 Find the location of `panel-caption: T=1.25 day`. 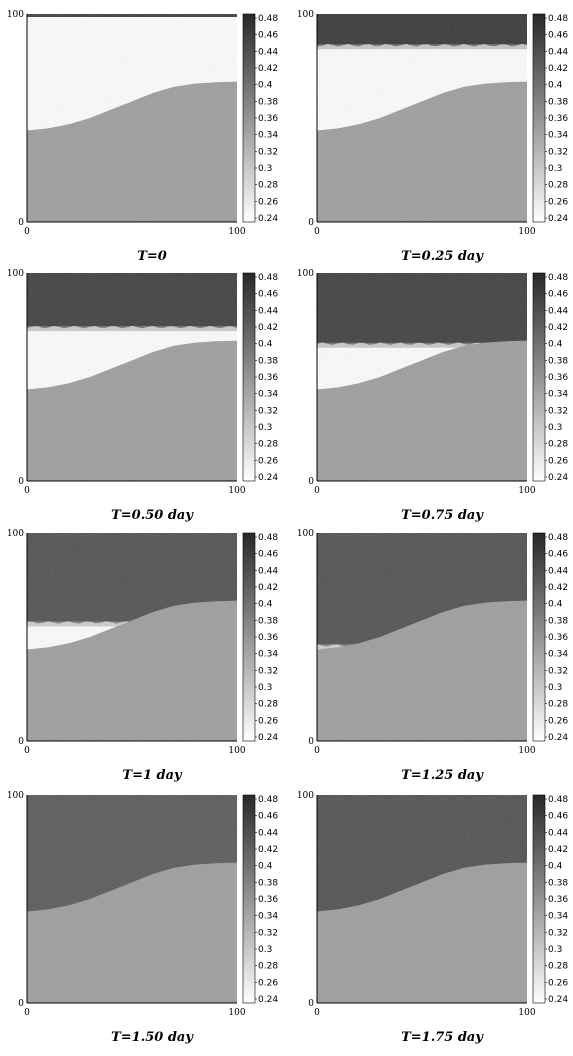

panel-caption: T=1.25 day is located at coordinates (442, 775).